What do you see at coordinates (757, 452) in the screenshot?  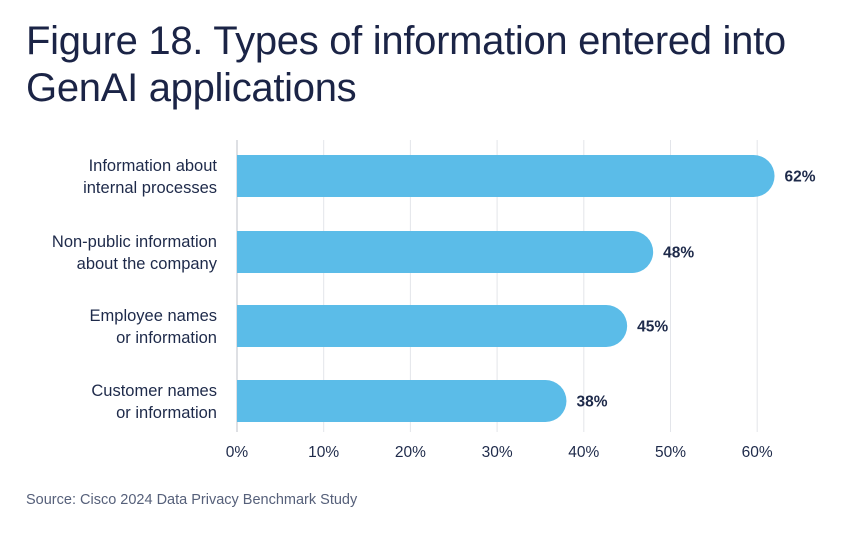 I see `x-tick-label: 60%` at bounding box center [757, 452].